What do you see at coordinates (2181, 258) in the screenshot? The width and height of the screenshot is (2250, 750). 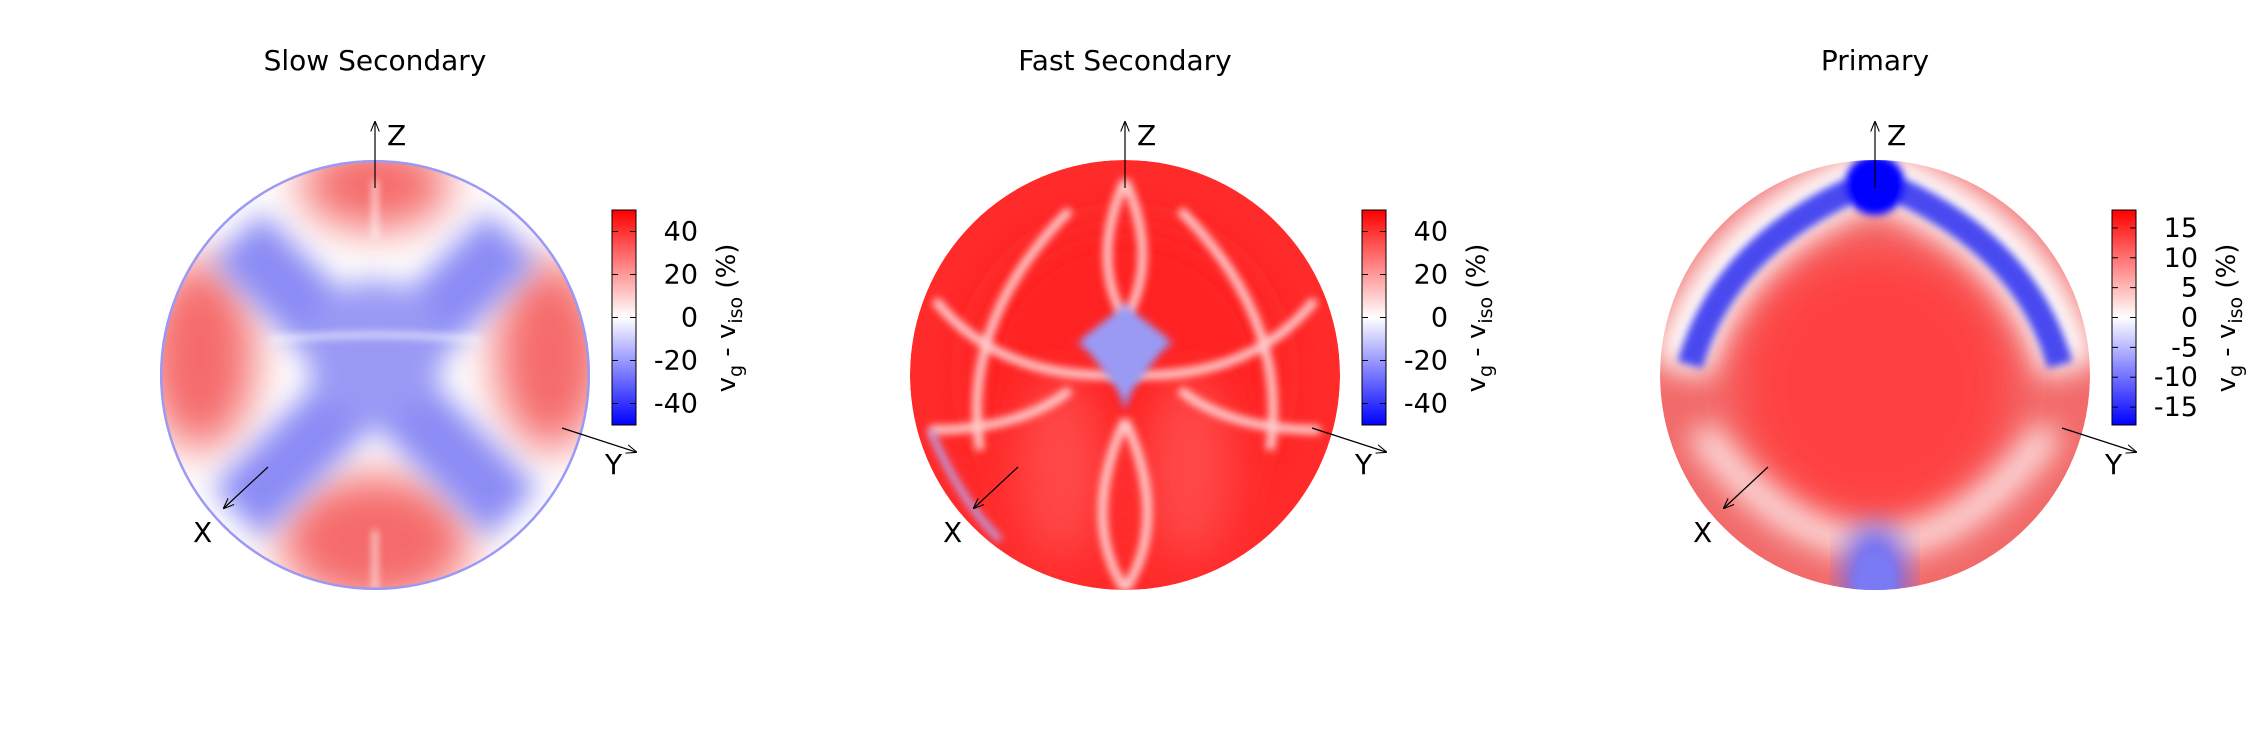 I see `colorbar-tick-label: 10` at bounding box center [2181, 258].